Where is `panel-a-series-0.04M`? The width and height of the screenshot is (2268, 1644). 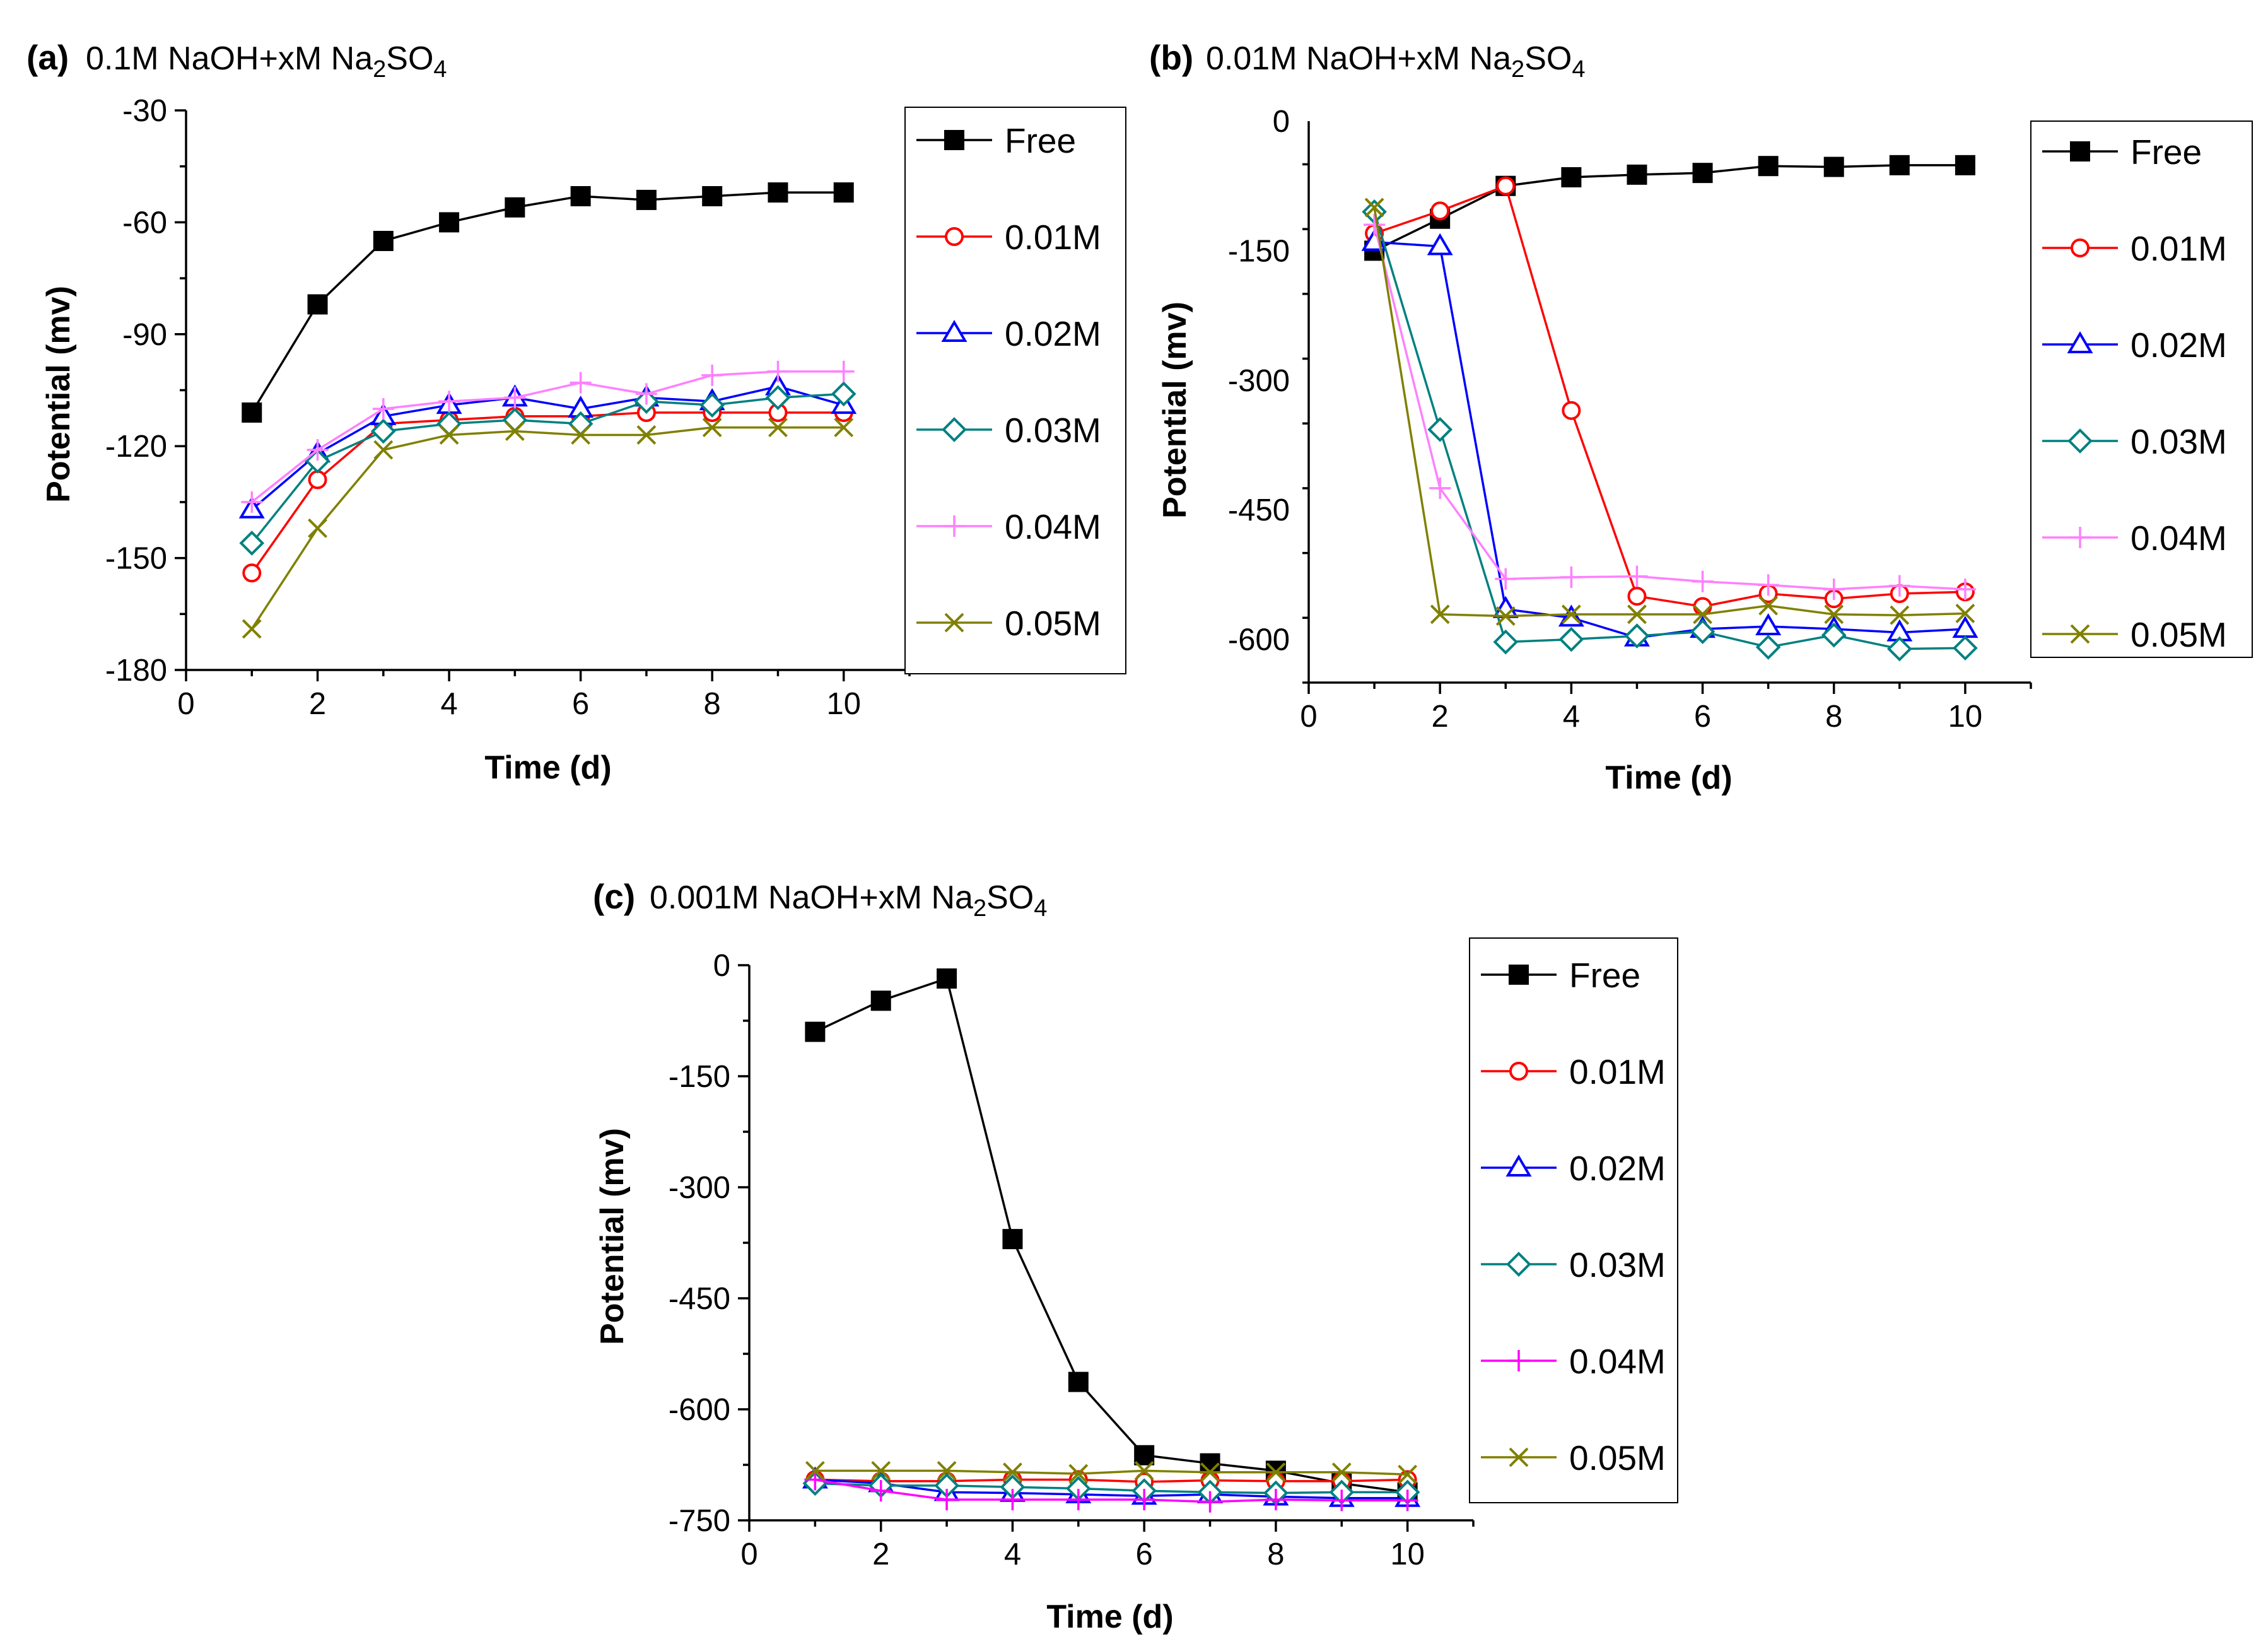
panel-a-series-0.04M is located at coordinates (548, 436).